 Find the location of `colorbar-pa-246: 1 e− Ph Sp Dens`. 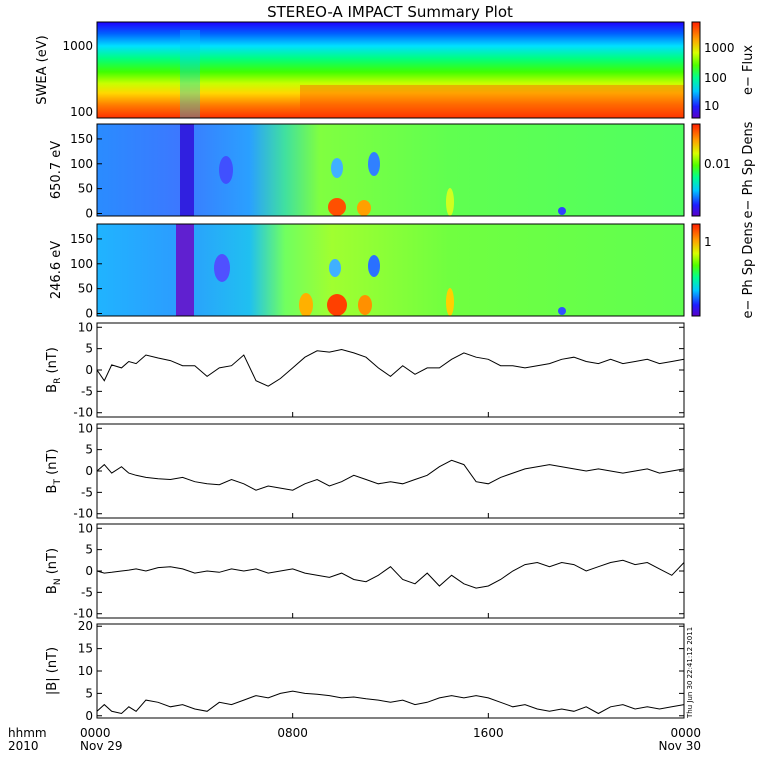

colorbar-pa-246: 1 e− Ph Sp Dens is located at coordinates (723, 269).